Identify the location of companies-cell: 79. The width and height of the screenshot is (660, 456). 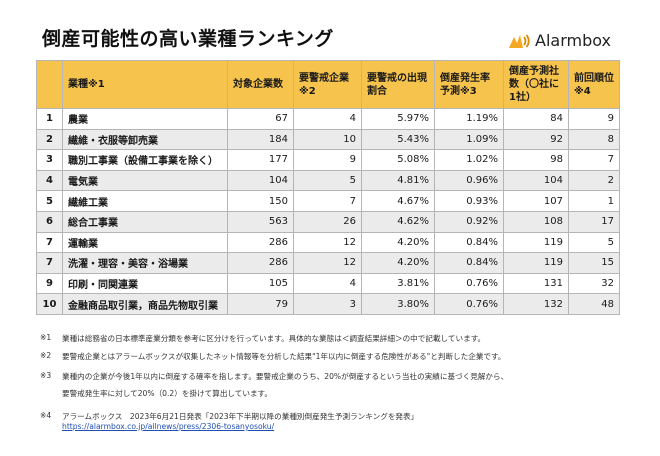
(260, 304).